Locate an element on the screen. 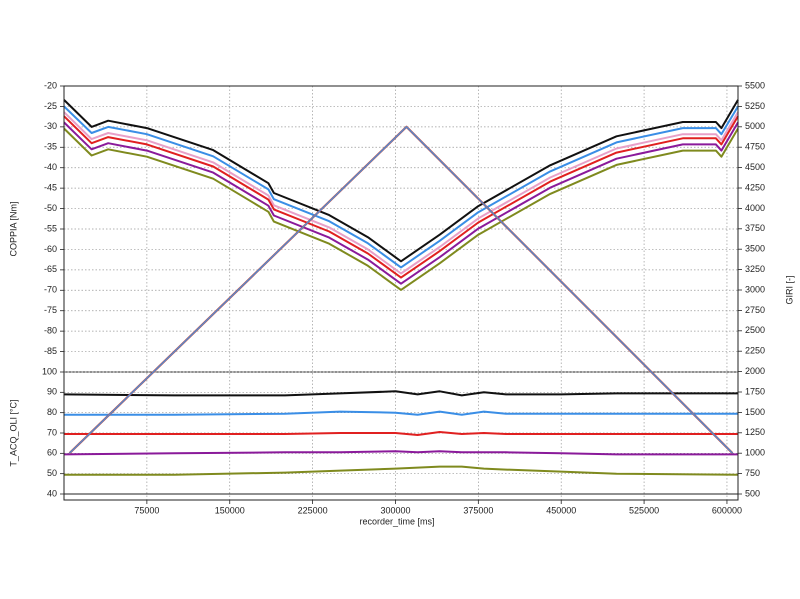  y2-tick-label: 1250 is located at coordinates (755, 432).